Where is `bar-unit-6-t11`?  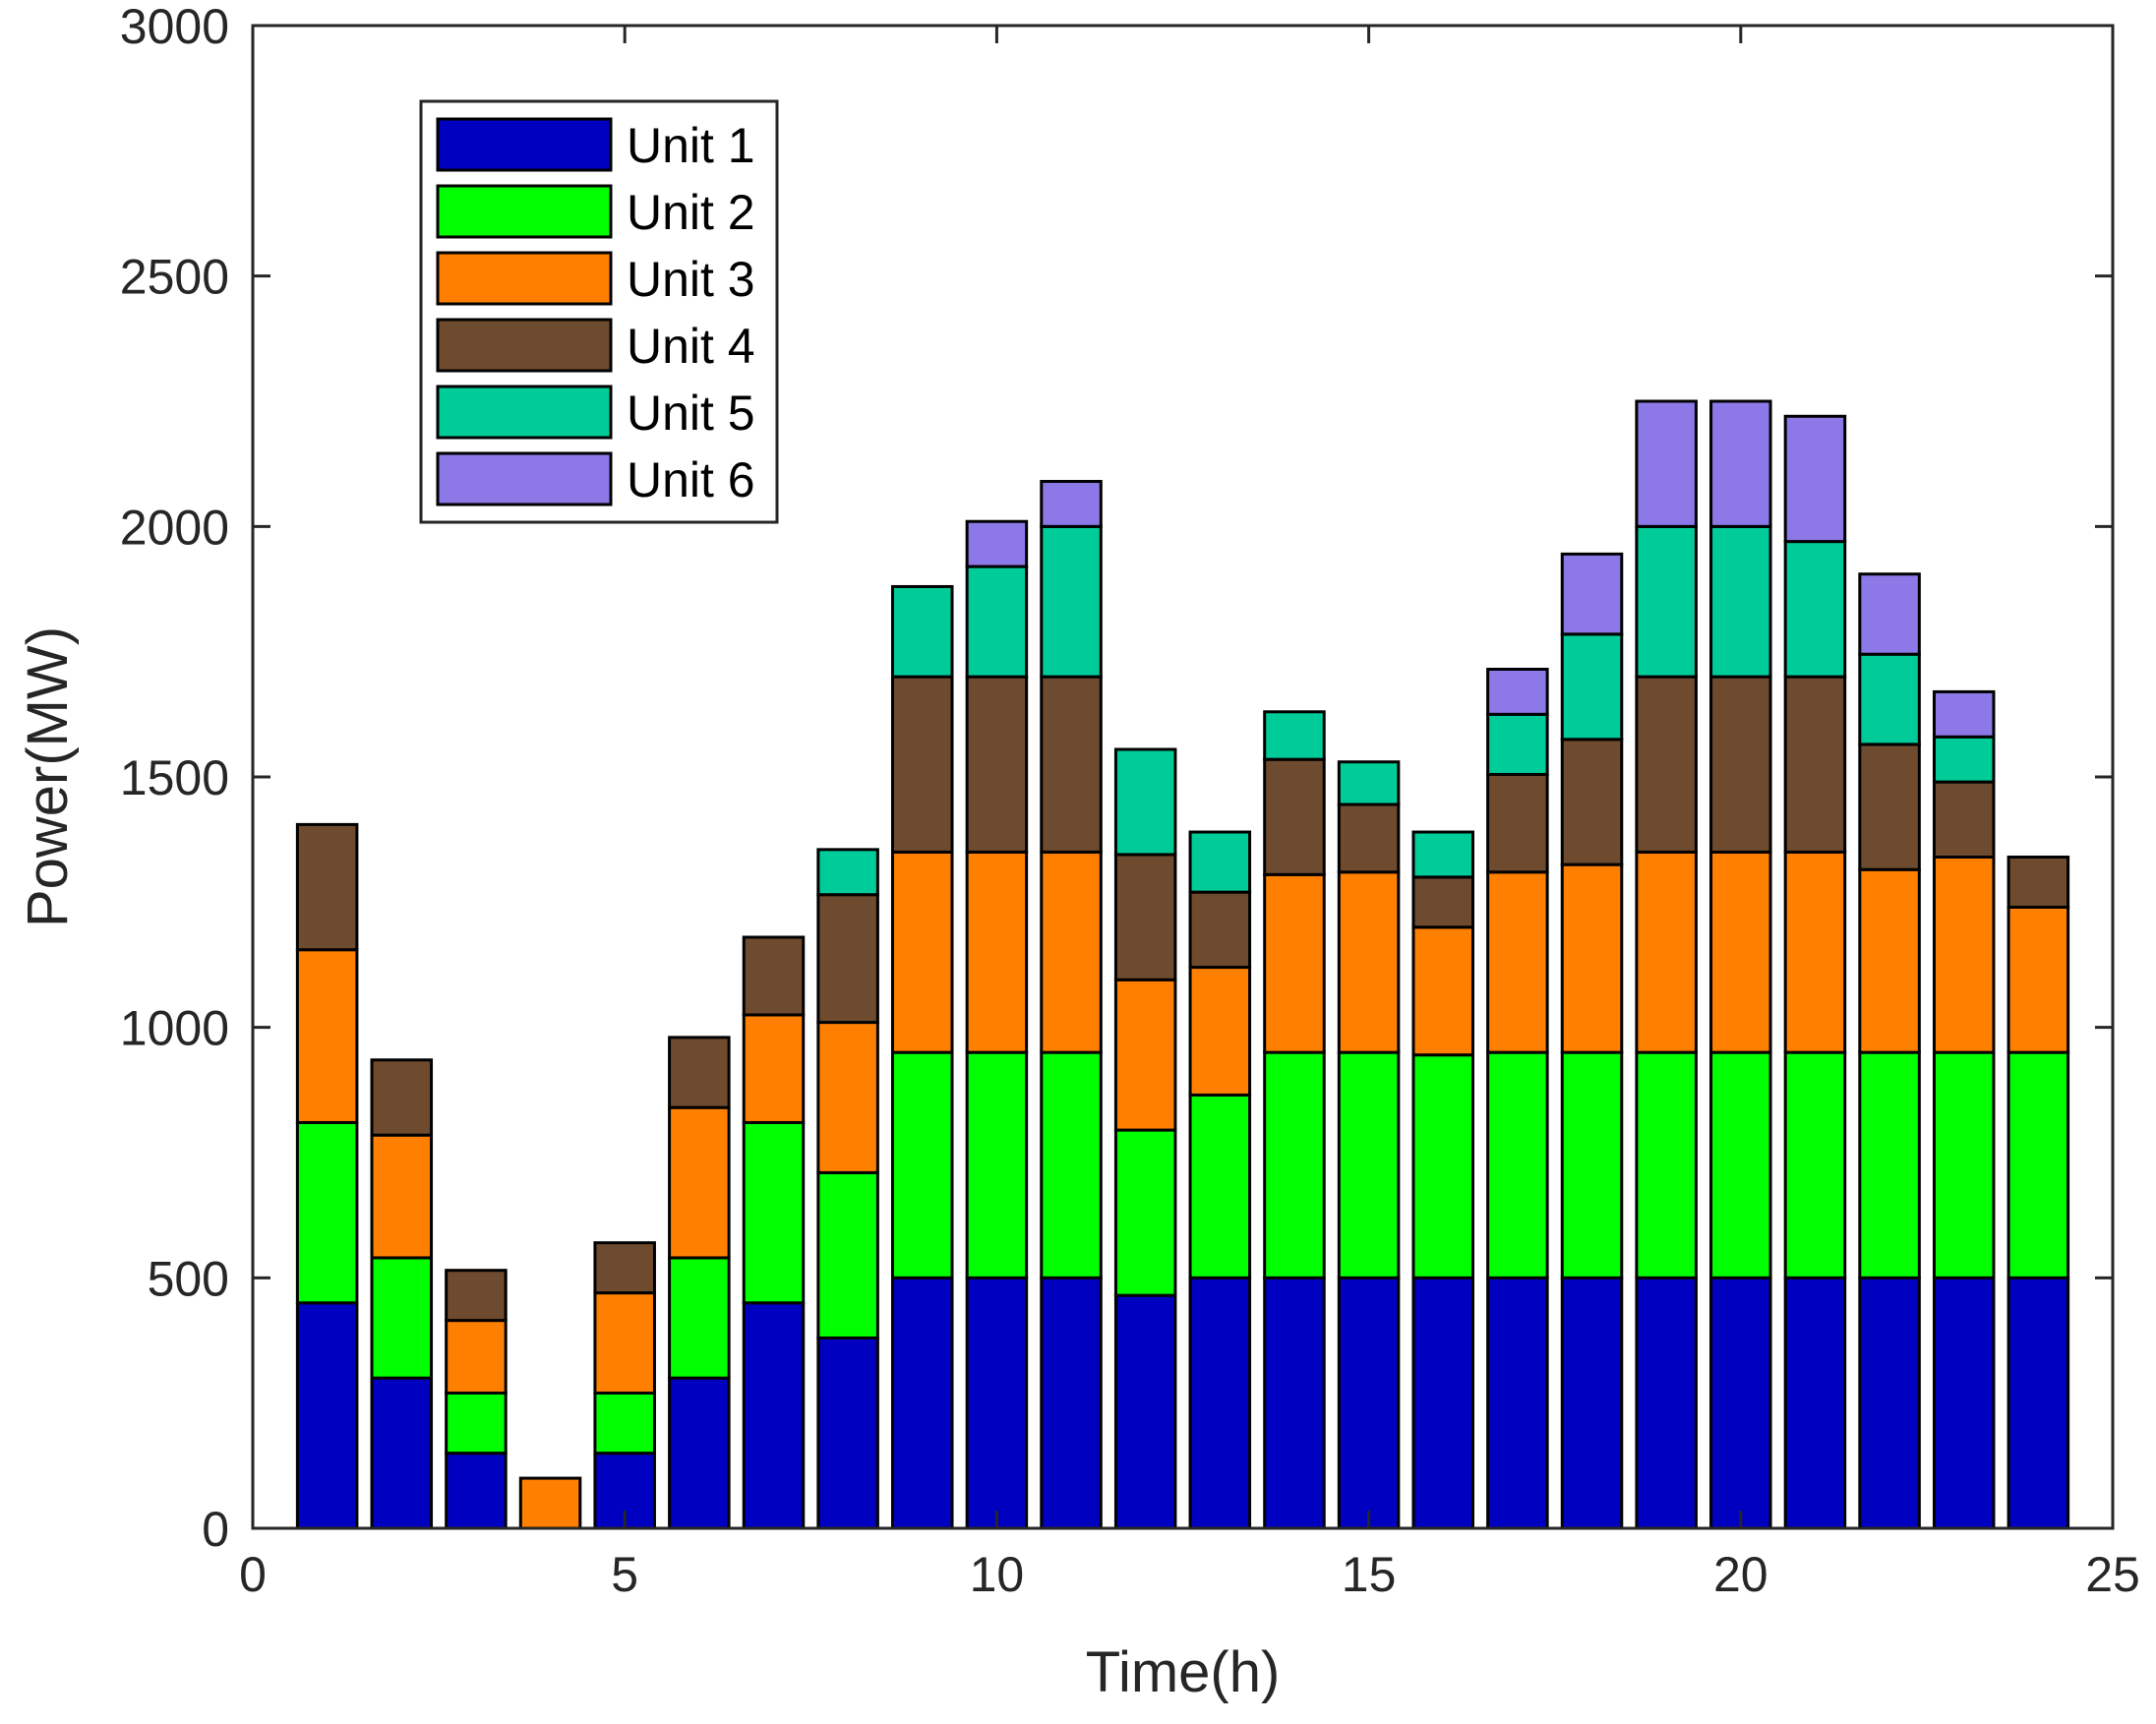
bar-unit-6-t11 is located at coordinates (1071, 503).